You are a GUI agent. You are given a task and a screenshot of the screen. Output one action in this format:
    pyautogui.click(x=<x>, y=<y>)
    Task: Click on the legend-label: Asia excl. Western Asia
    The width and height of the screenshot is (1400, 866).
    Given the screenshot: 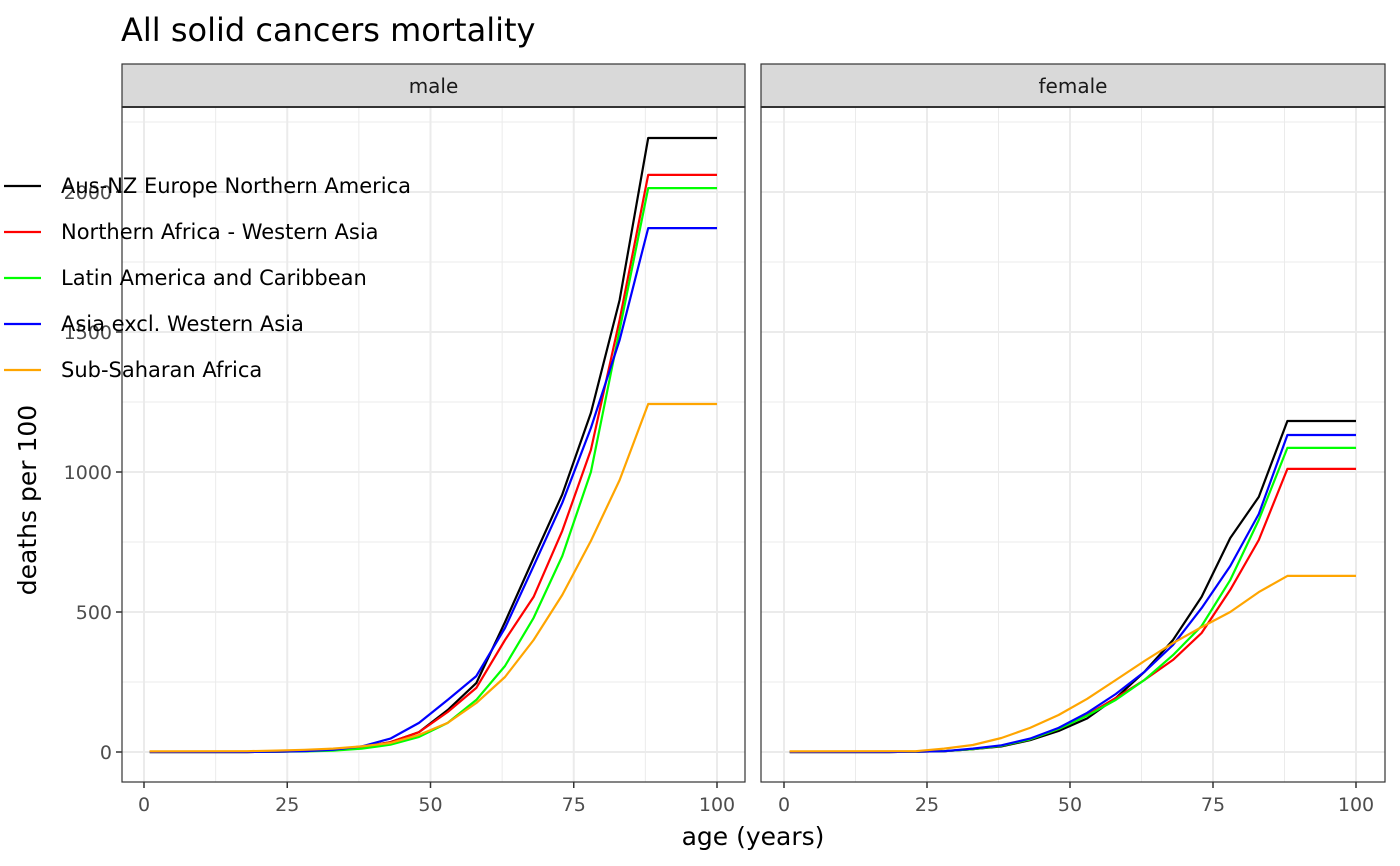 What is the action you would take?
    pyautogui.click(x=182, y=324)
    